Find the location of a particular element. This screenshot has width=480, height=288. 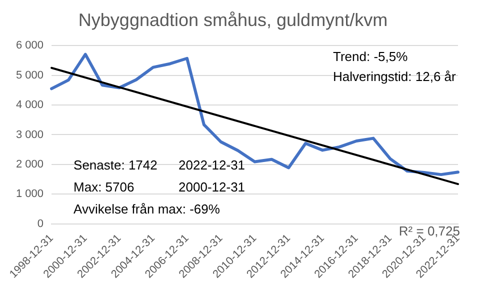

y-tick-label: 1 000 is located at coordinates (30, 194).